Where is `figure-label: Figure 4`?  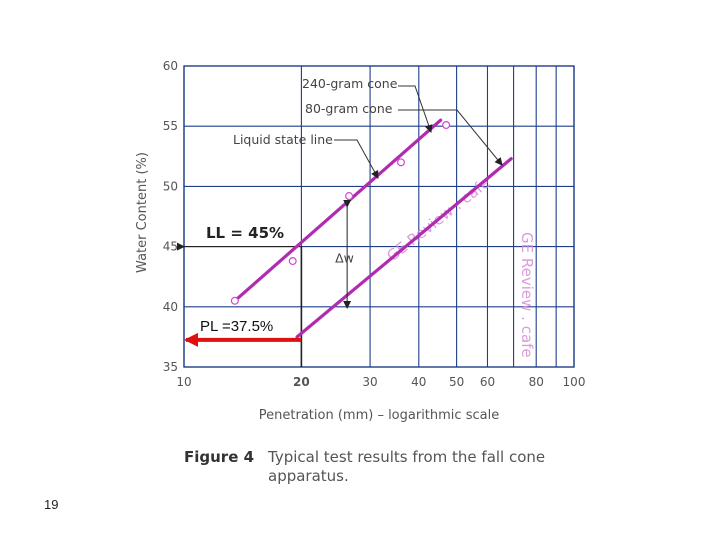 figure-label: Figure 4 is located at coordinates (219, 457).